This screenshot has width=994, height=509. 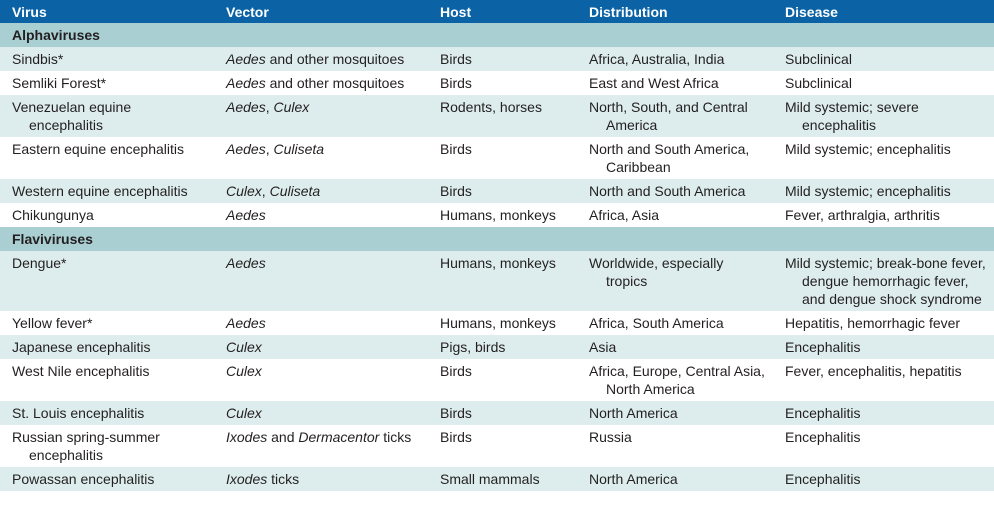 I want to click on cell-disease-text: Encephalitis, so click(x=823, y=437).